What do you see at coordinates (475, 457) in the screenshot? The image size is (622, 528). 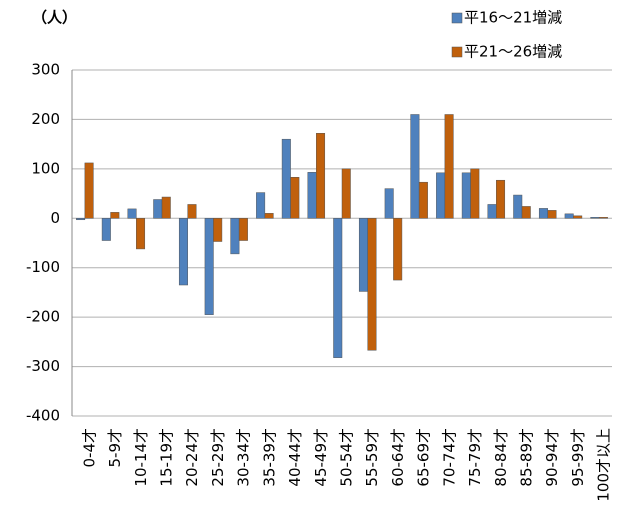 I see `x-tick-label: 75-79才` at bounding box center [475, 457].